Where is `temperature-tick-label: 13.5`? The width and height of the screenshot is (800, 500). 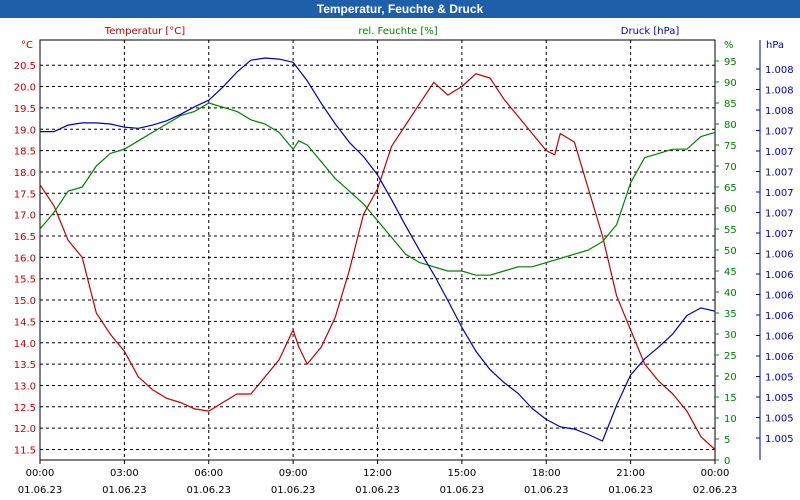 temperature-tick-label: 13.5 is located at coordinates (25, 365).